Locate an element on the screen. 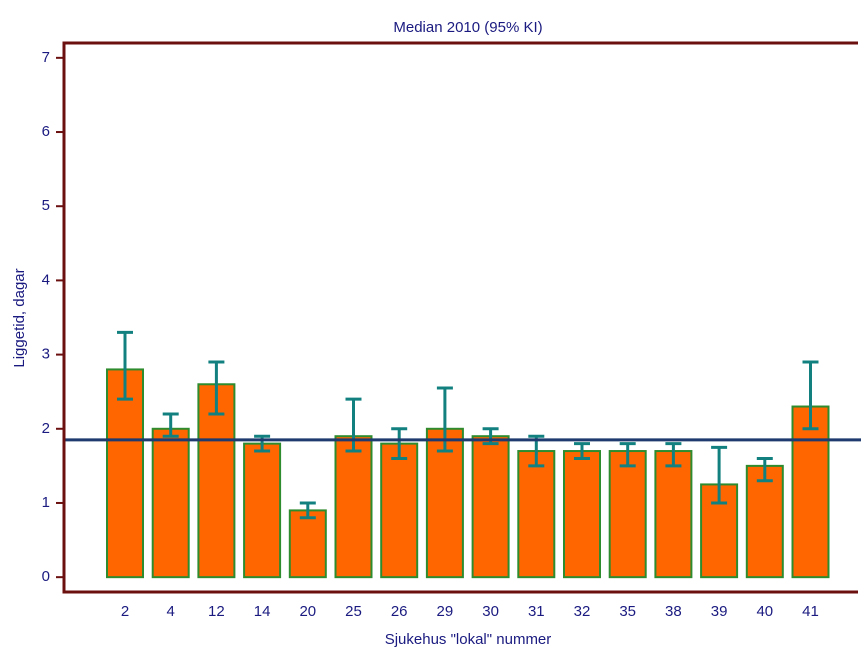  x-axis-label: Sjukehus "lokal" nummer is located at coordinates (468, 639).